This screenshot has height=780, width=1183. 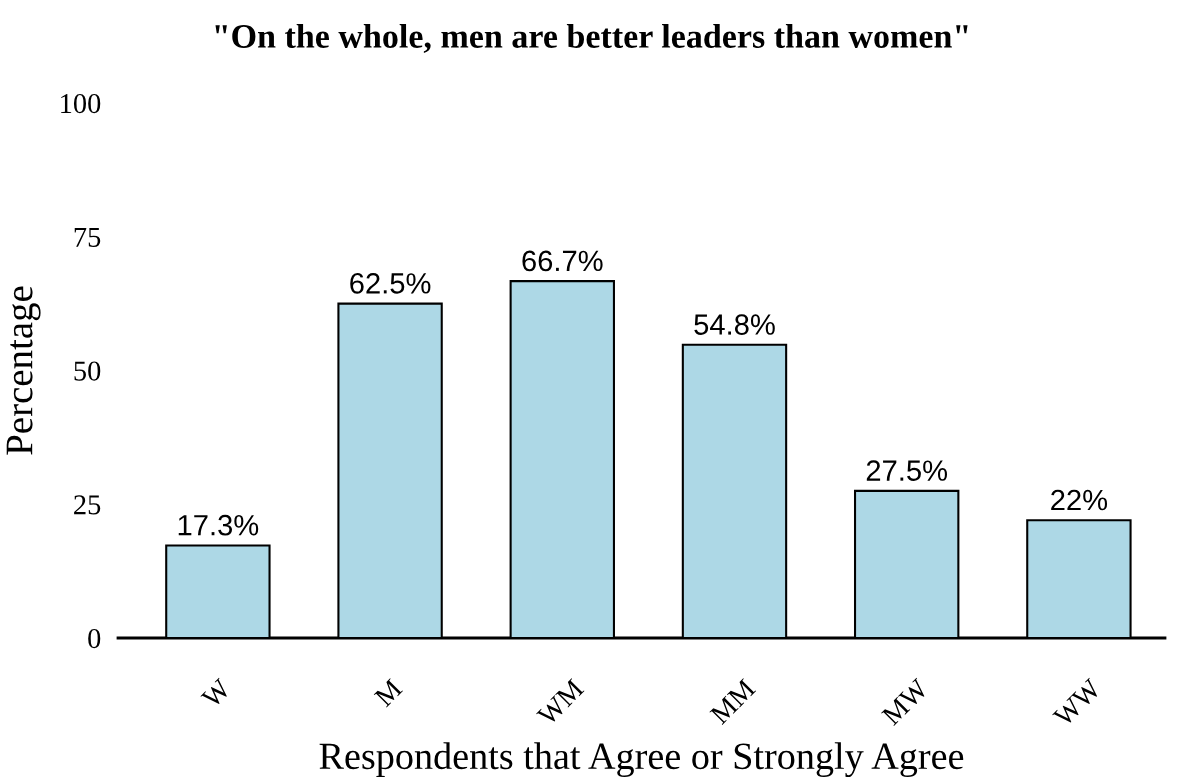 I want to click on y-tick-label: 100, so click(x=81, y=103).